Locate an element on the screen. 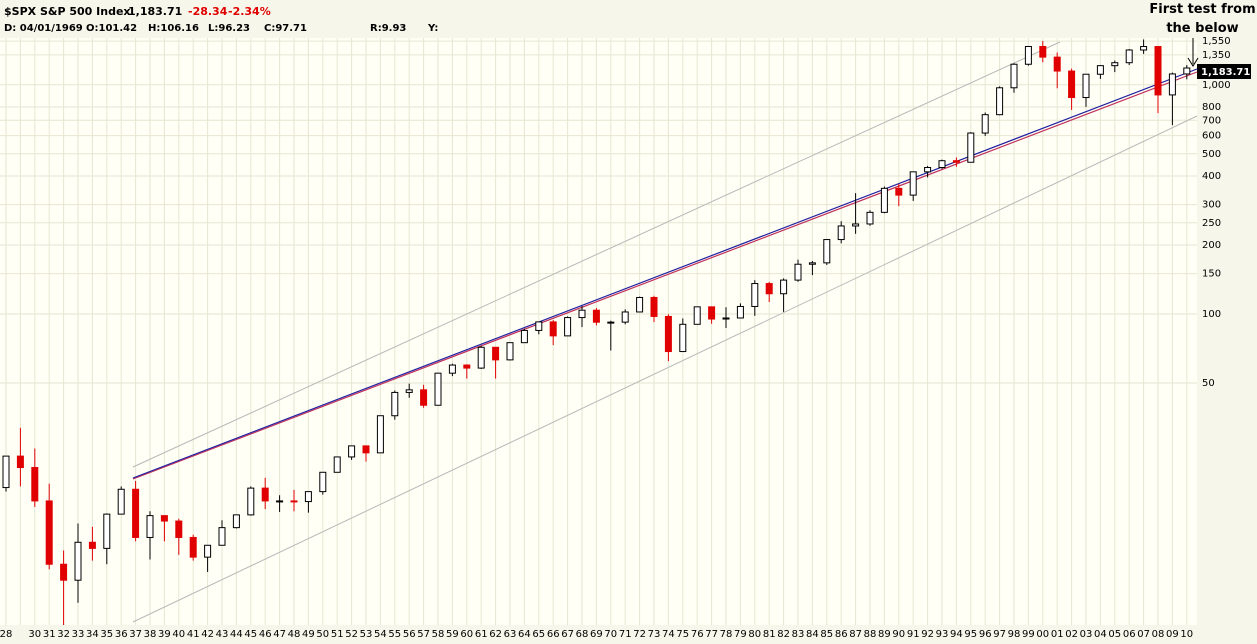 This screenshot has width=1257, height=644. x-tick-label: 63 is located at coordinates (510, 634).